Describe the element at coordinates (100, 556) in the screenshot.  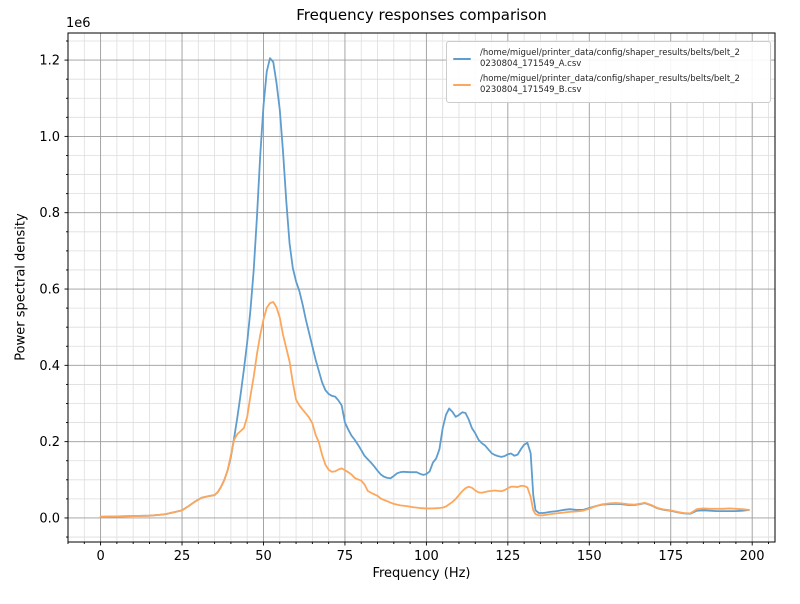
I see `x-tick-label: 0` at that location.